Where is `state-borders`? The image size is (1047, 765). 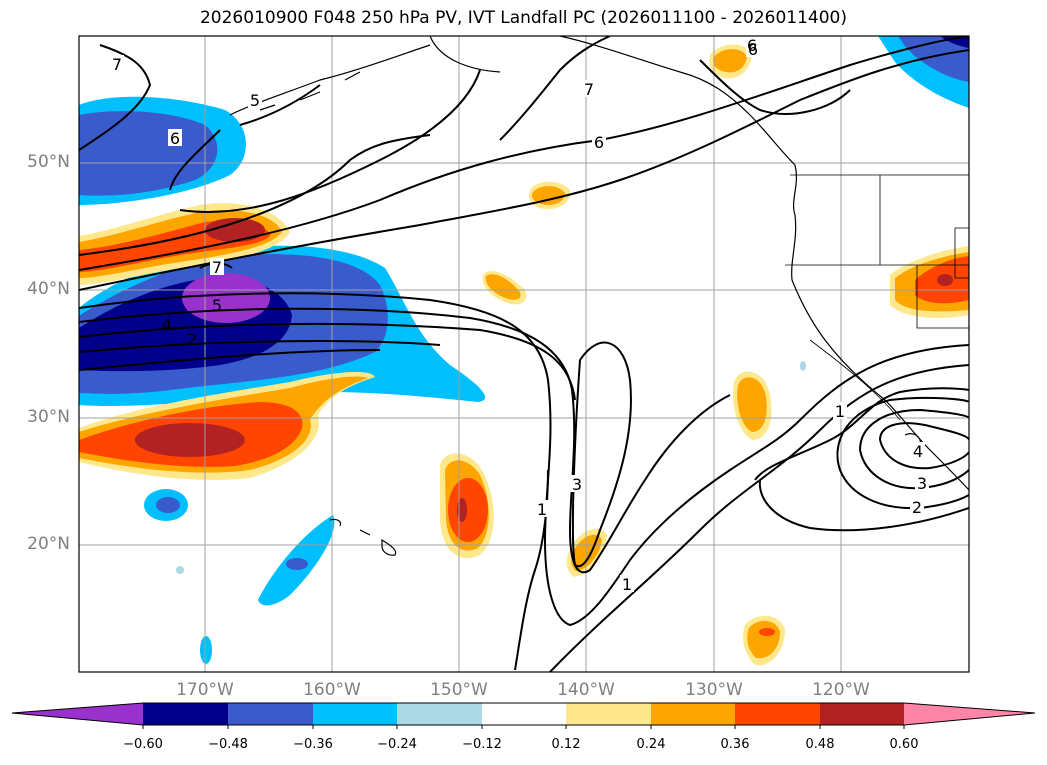
state-borders is located at coordinates (877, 297).